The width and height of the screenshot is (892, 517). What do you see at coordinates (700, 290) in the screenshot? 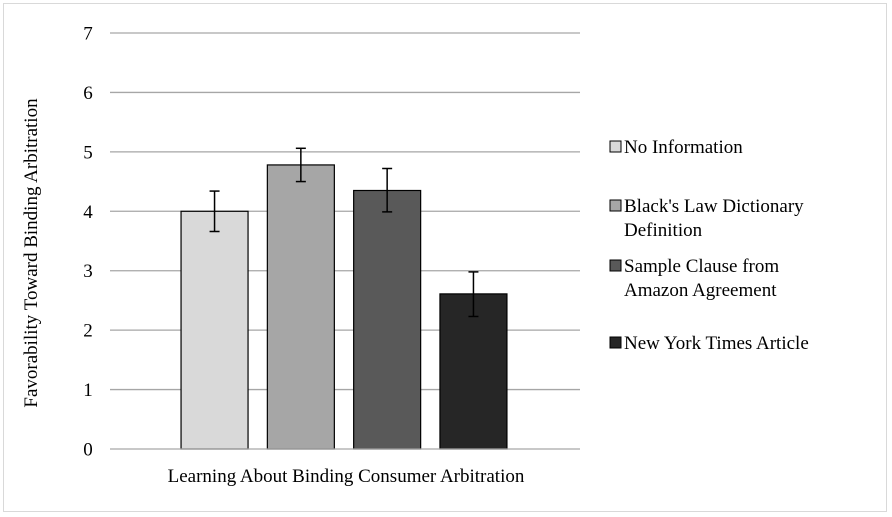
I see `legend-label: Amazon Agreement` at bounding box center [700, 290].